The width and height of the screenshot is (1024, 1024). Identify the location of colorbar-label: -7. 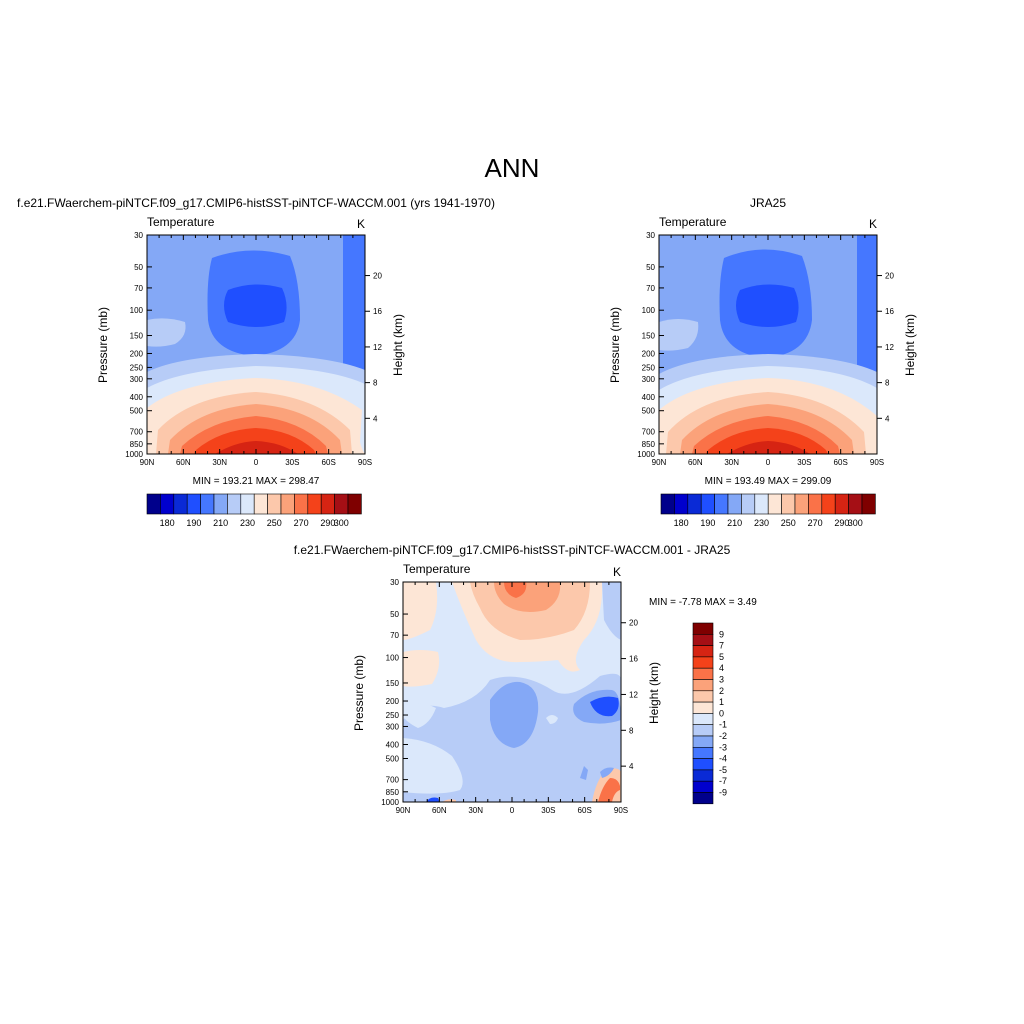
(723, 781).